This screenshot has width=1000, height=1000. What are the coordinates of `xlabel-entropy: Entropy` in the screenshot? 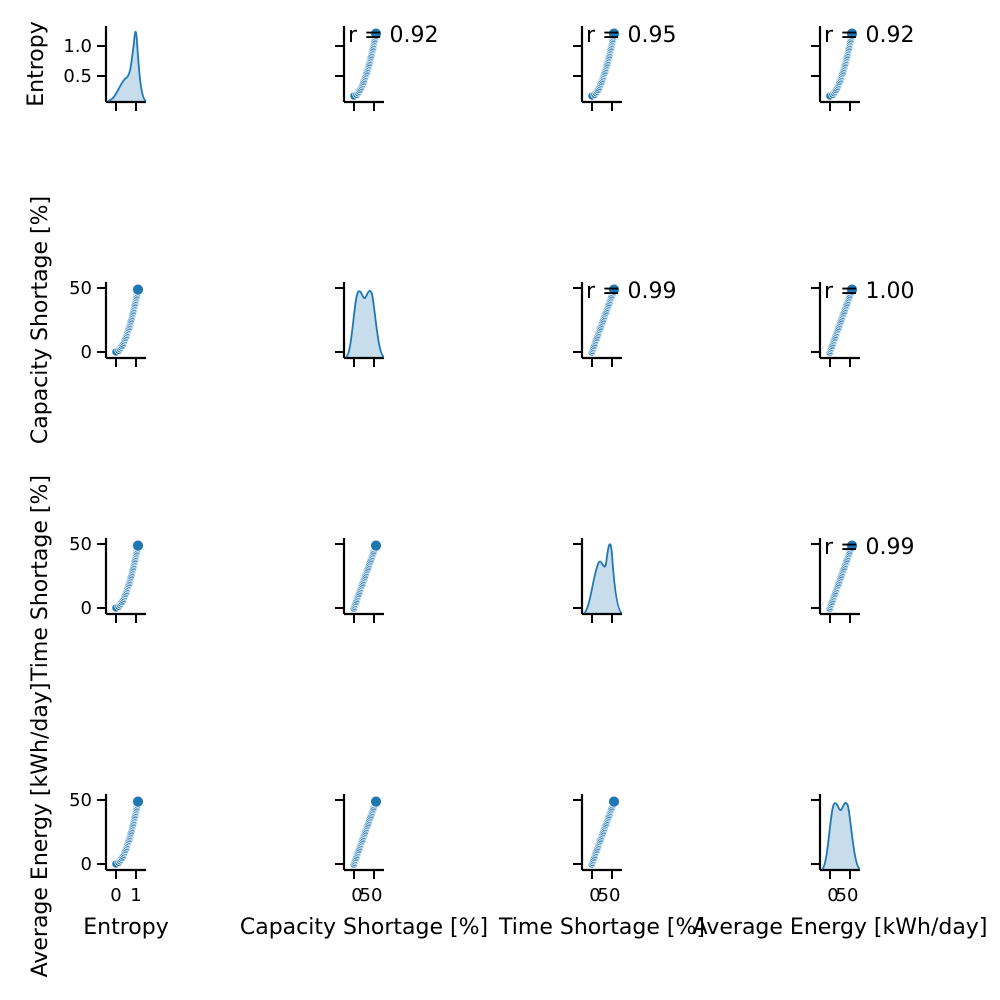 It's located at (125, 927).